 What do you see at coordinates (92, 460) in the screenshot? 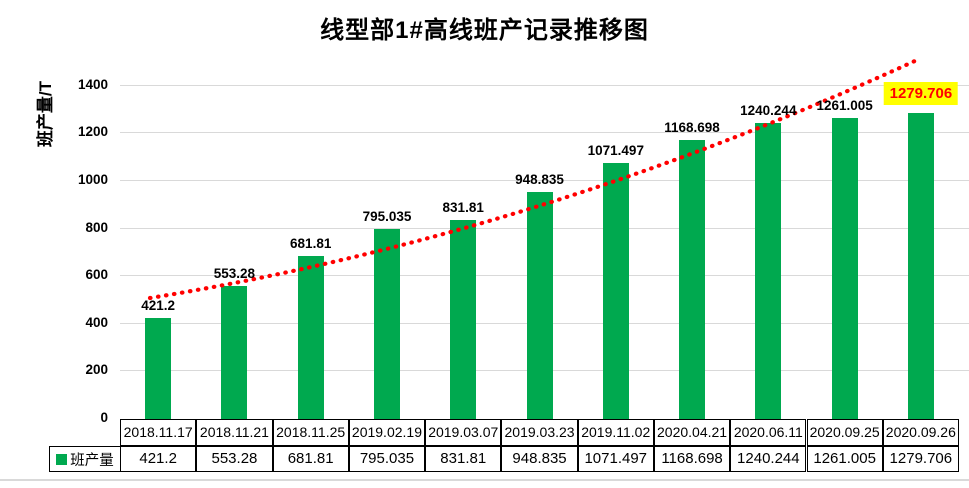
I see `legend-label: 班产量` at bounding box center [92, 460].